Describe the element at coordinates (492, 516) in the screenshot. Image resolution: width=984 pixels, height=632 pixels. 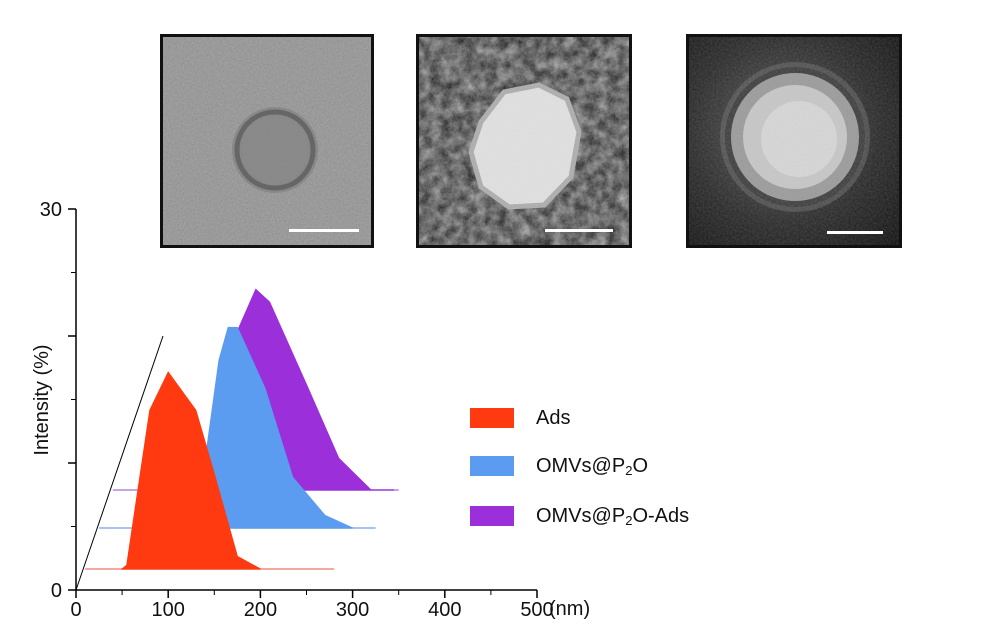
I see `legend-swatch-omvs-p2o-ads` at that location.